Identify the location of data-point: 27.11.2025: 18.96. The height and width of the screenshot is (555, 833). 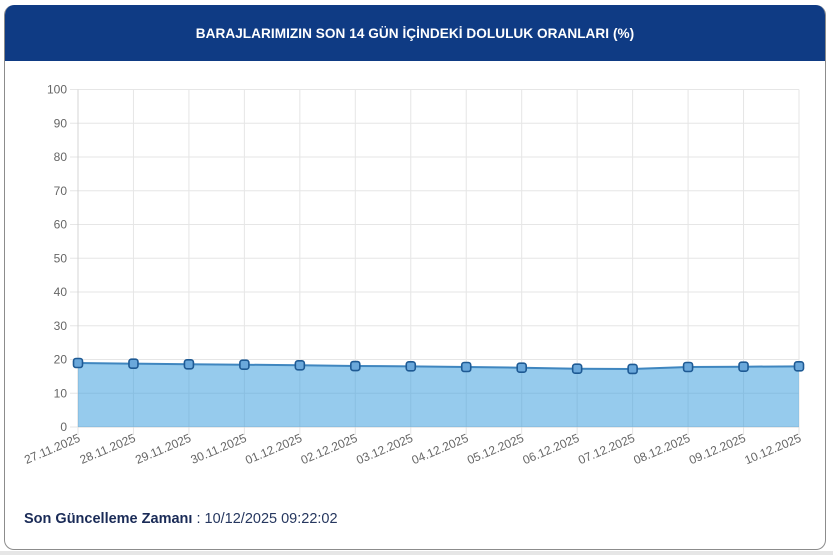
(78, 363).